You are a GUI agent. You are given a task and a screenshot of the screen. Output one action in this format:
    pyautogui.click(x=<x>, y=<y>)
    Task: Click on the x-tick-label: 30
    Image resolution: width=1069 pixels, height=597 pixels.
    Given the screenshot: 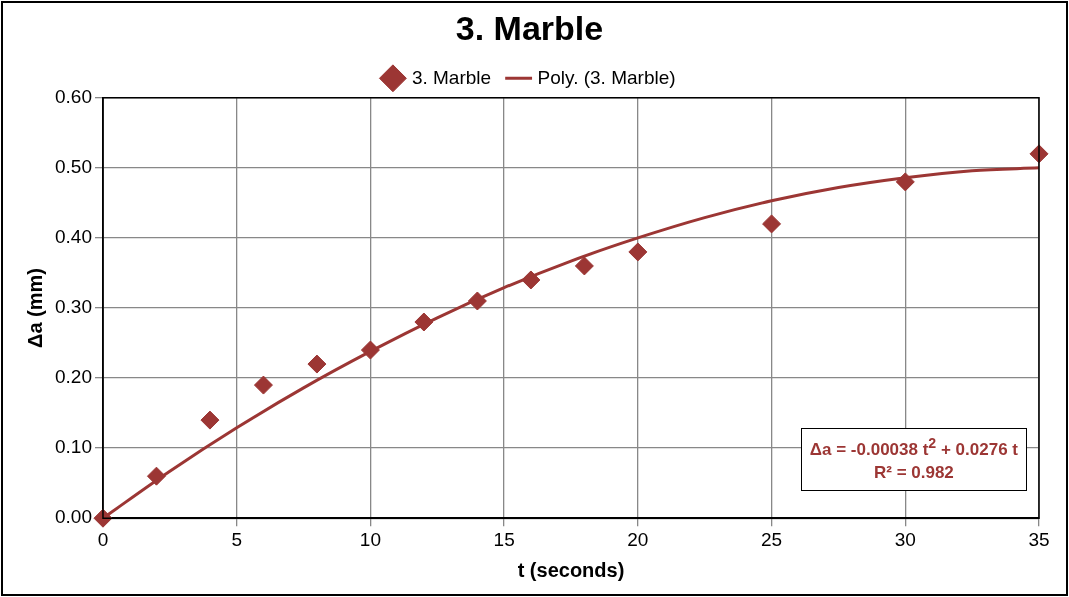 What is the action you would take?
    pyautogui.click(x=905, y=539)
    